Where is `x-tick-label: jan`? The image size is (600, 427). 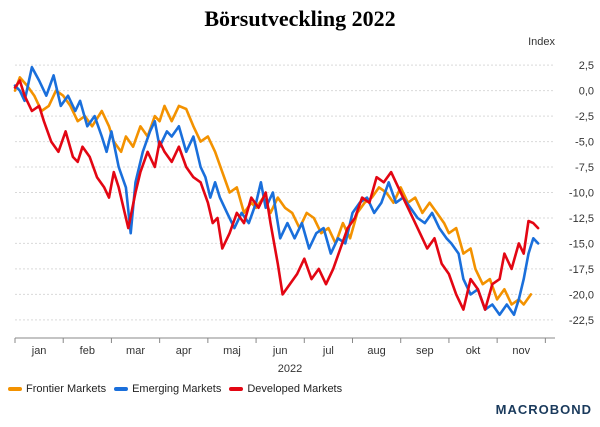 x-tick-label: jan is located at coordinates (39, 351).